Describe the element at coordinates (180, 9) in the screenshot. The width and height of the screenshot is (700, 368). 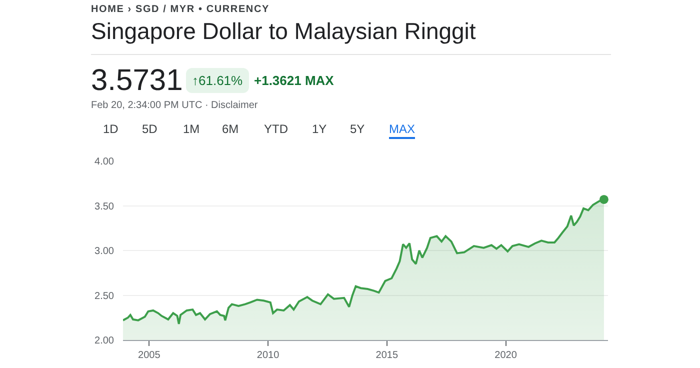
I see `text: HOME › SGD / MYR • CURRENCY` at that location.